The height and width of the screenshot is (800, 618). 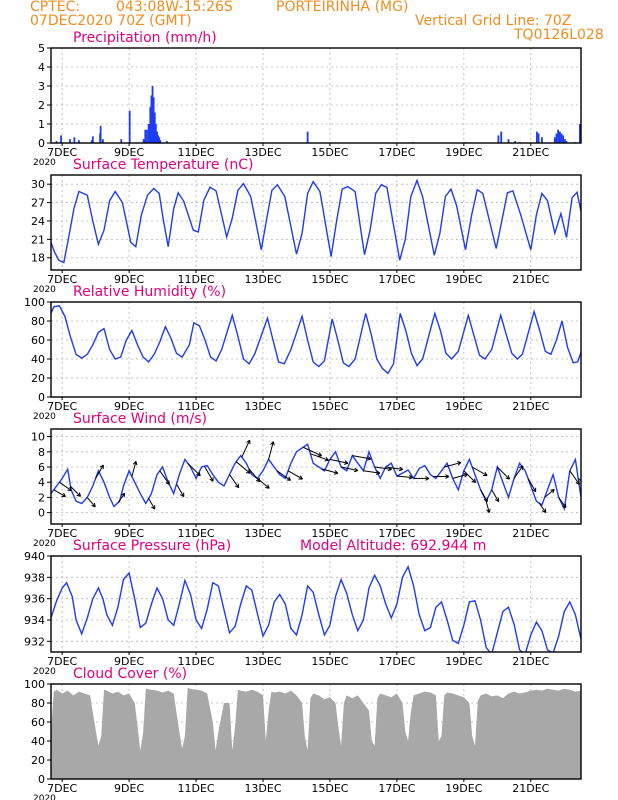 I want to click on plot-area-cloud, so click(x=316, y=733).